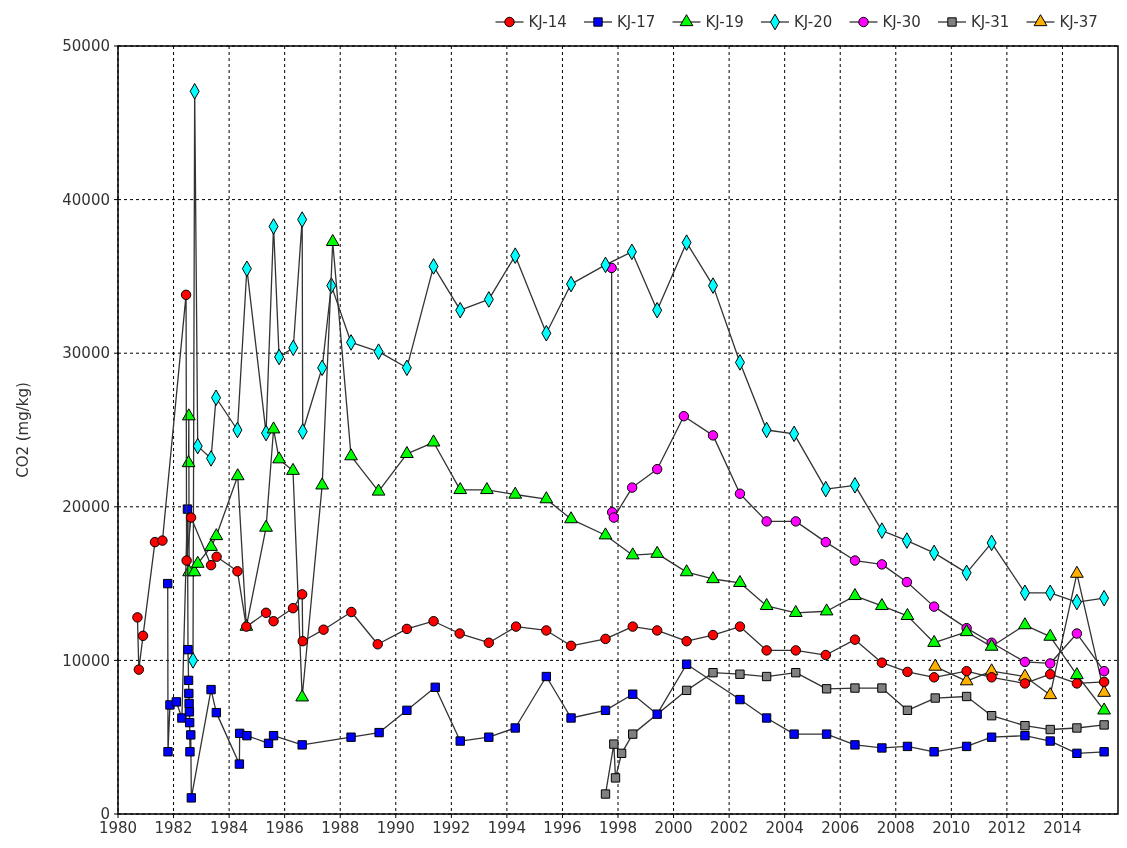 The height and width of the screenshot is (848, 1127). I want to click on x-tick-label: 2004, so click(784, 828).